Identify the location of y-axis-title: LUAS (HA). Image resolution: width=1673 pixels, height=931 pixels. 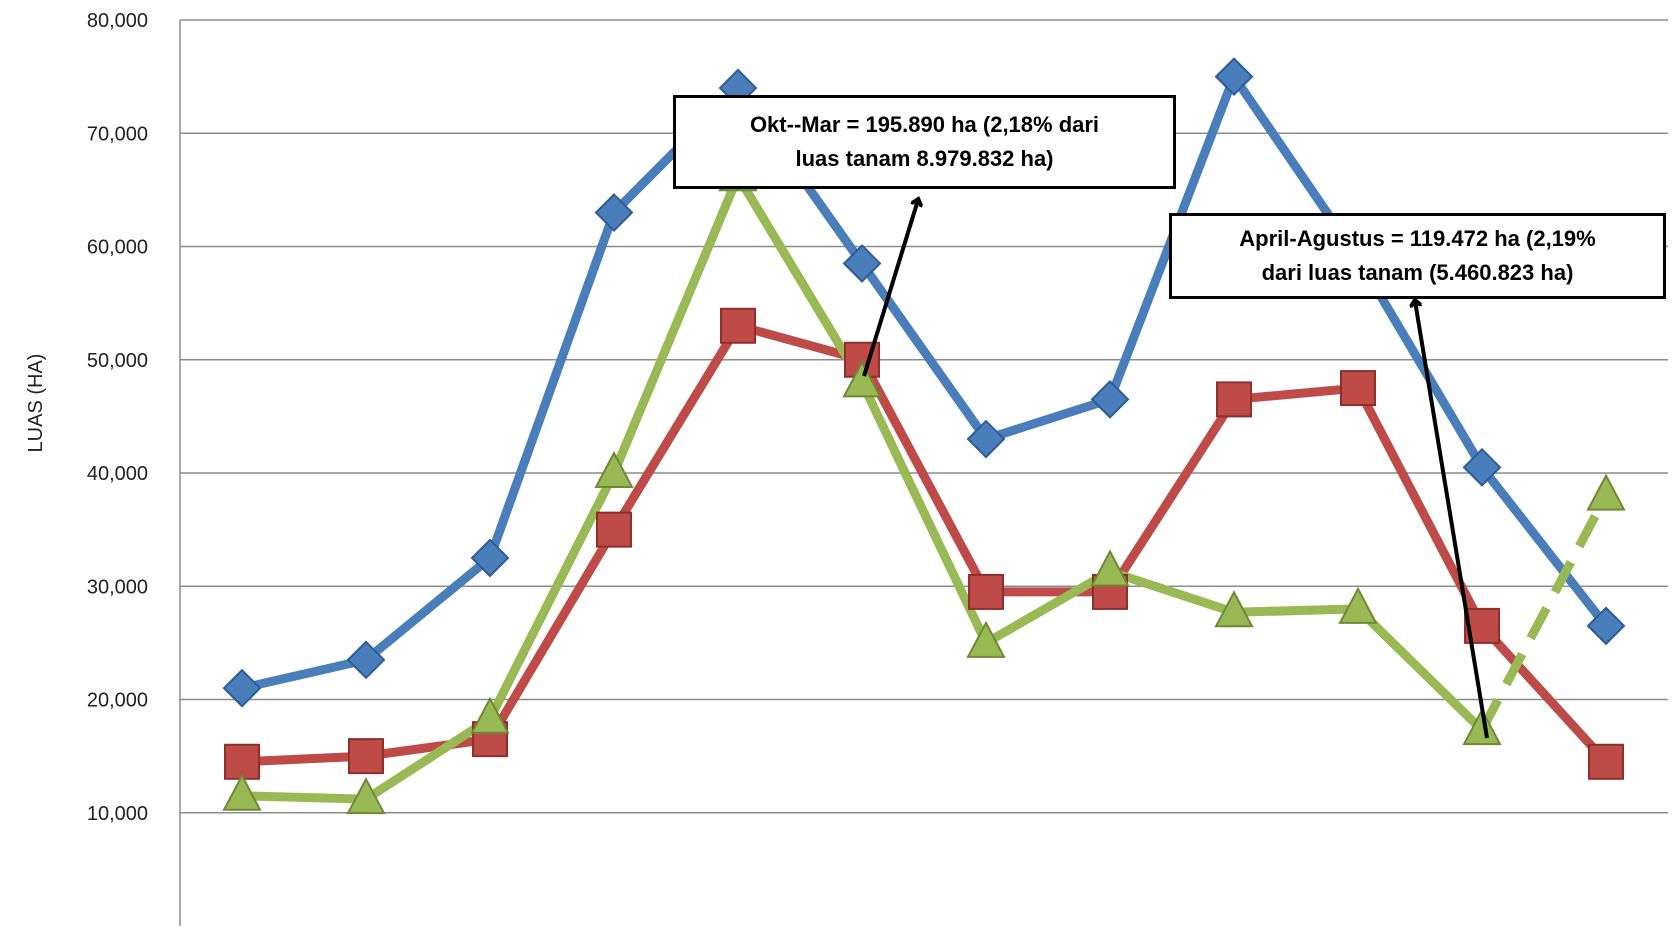
(36, 403).